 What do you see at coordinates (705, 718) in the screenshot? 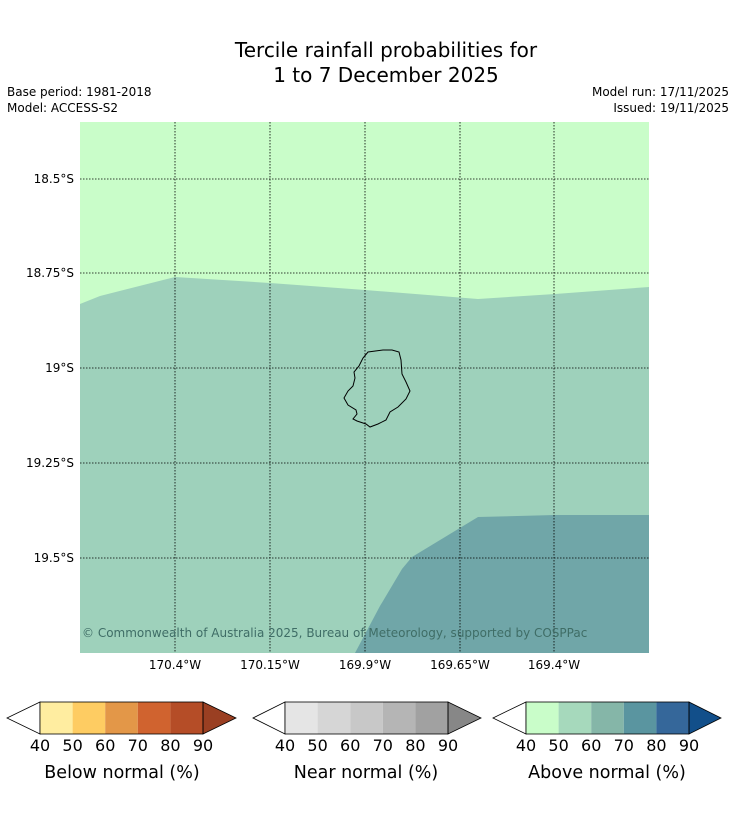
I see `colorbar-above-extend-high` at bounding box center [705, 718].